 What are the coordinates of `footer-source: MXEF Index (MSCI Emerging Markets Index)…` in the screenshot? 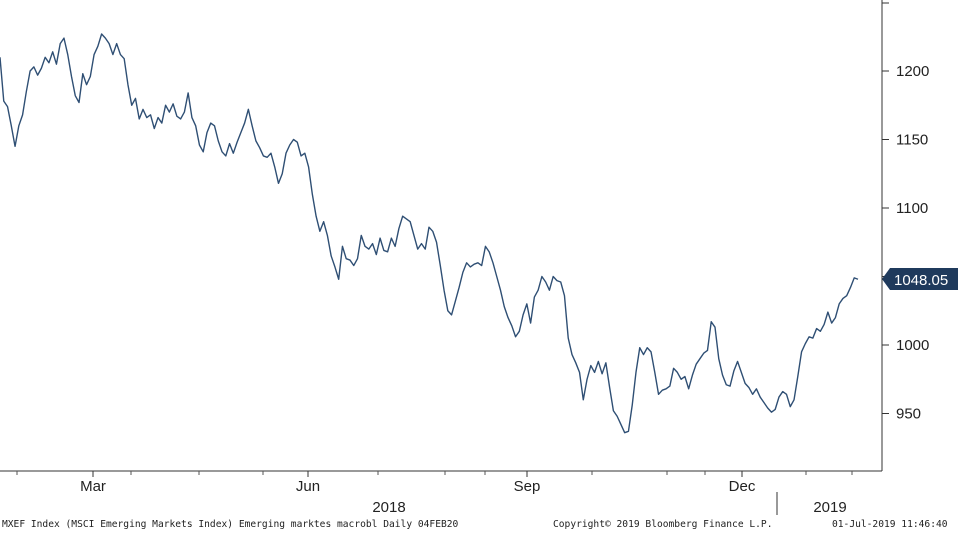 It's located at (230, 524).